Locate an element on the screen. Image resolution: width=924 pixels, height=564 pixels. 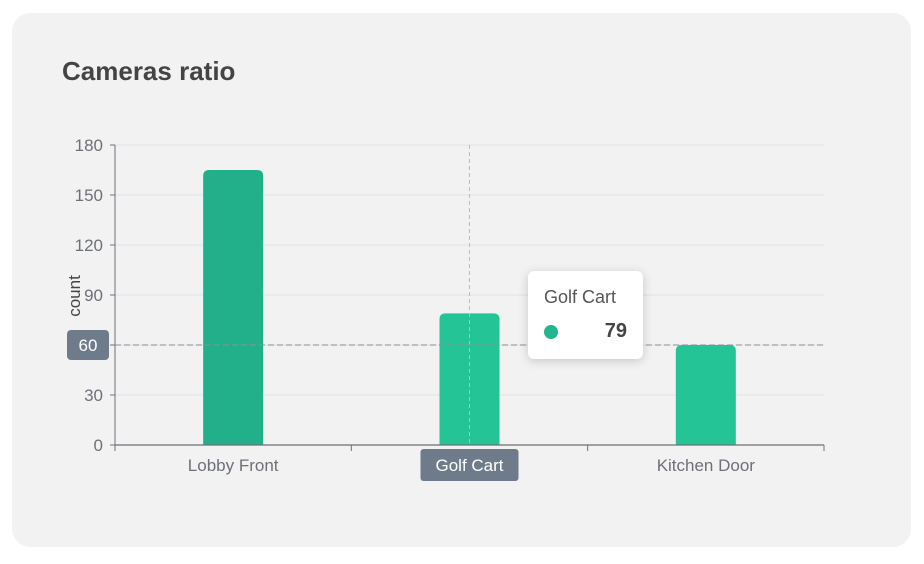
x-tick-label: Golf Cart is located at coordinates (469, 465).